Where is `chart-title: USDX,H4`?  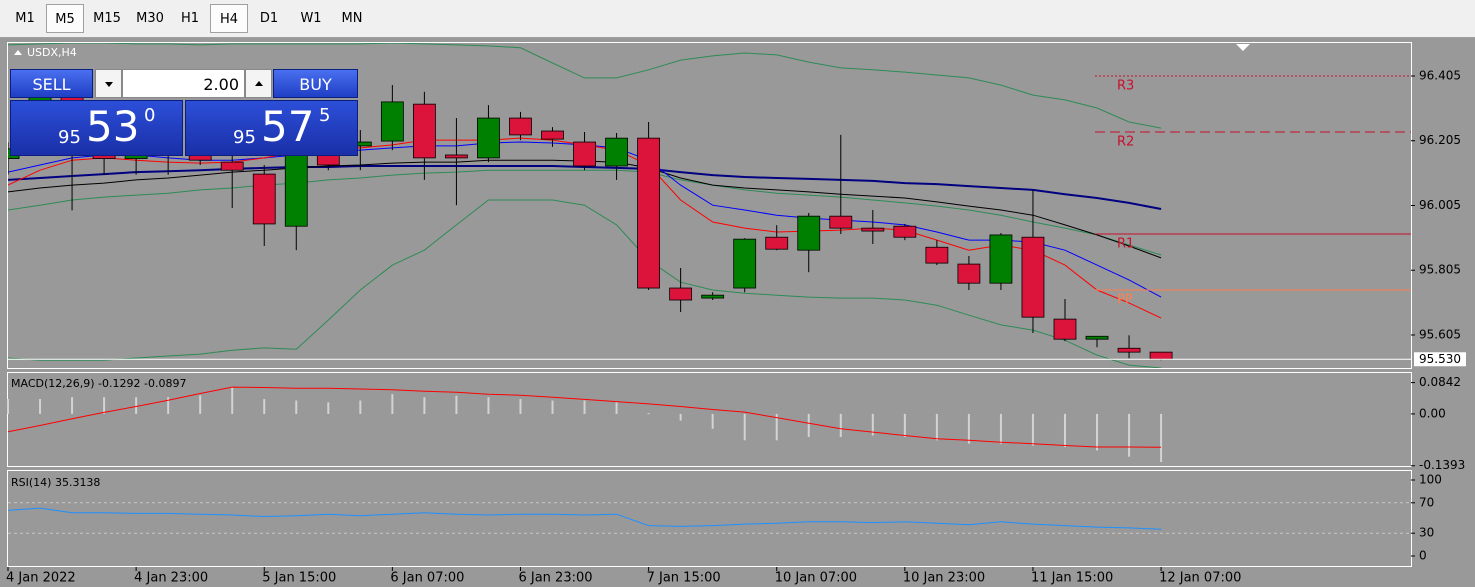 chart-title: USDX,H4 is located at coordinates (52, 52).